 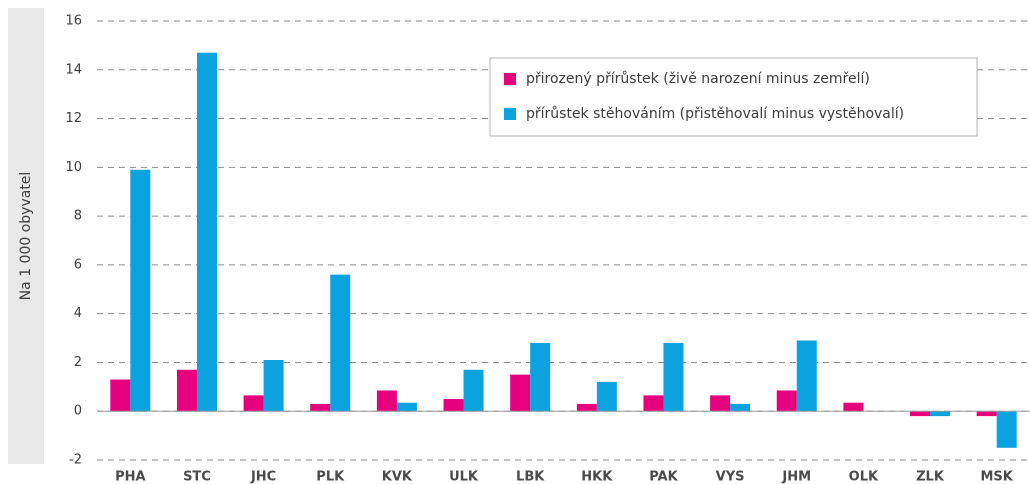 I want to click on y-tick-label: 6, so click(x=78, y=264).